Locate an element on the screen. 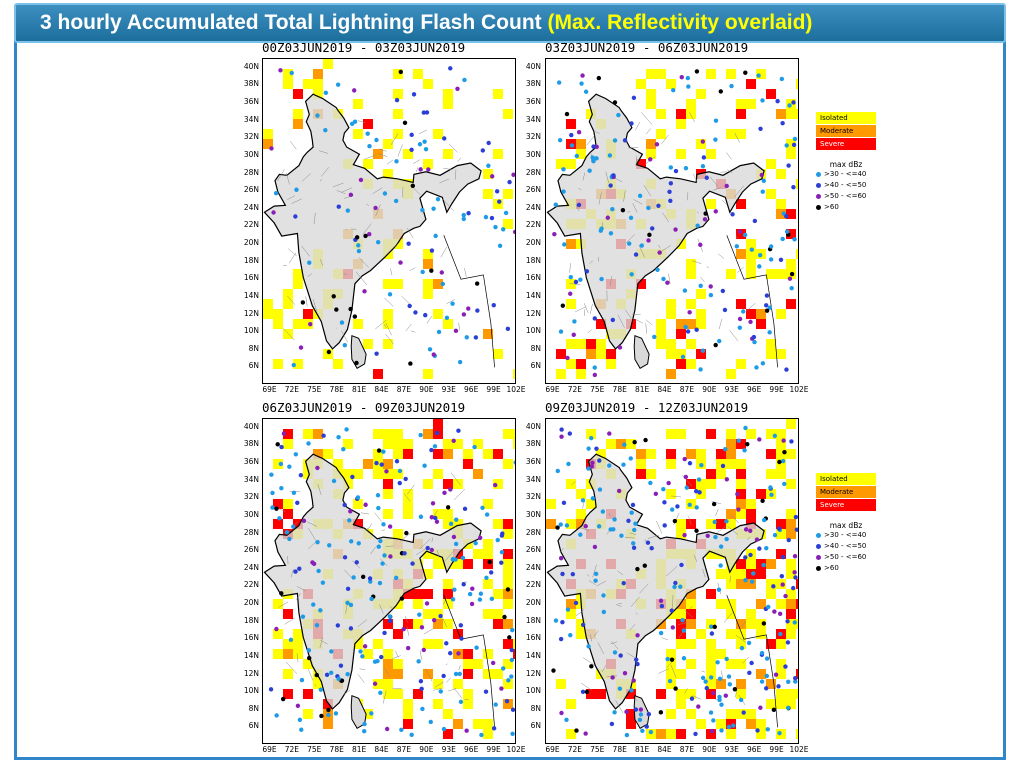 This screenshot has width=1024, height=768. legend-dbz-label: >40 - <=50 is located at coordinates (845, 185).